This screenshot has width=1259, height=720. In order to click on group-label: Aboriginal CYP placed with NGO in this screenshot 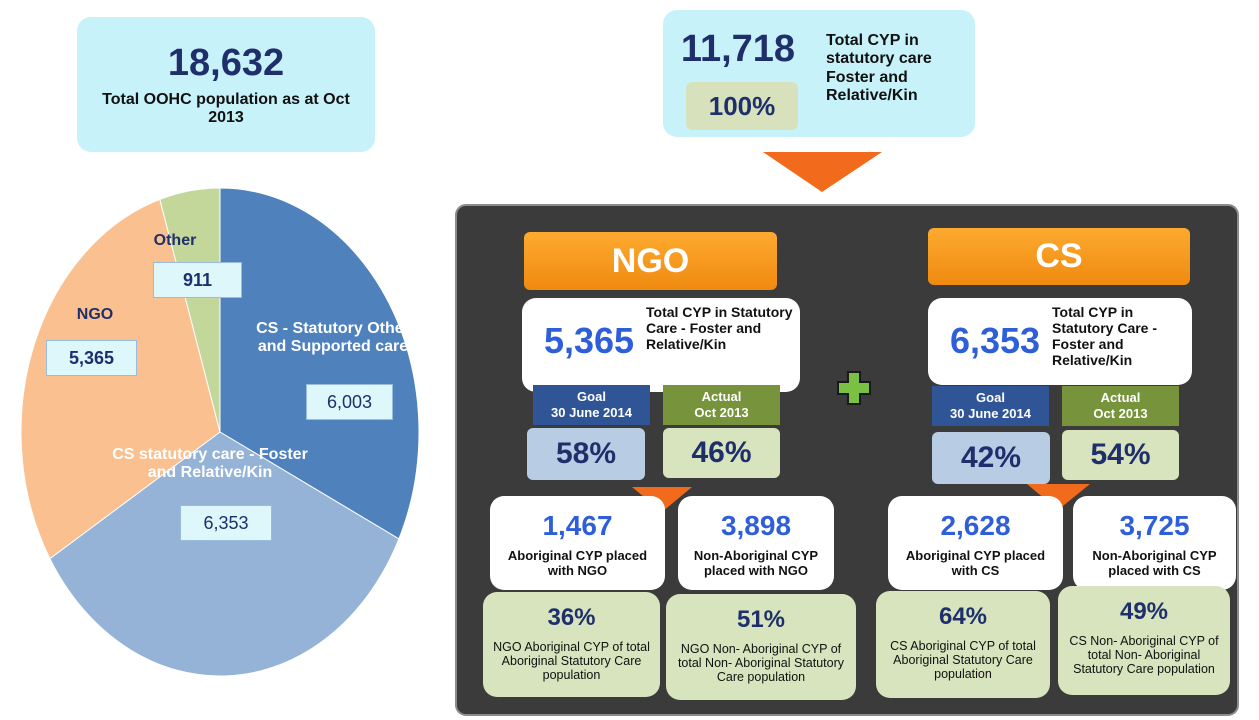, I will do `click(577, 563)`.